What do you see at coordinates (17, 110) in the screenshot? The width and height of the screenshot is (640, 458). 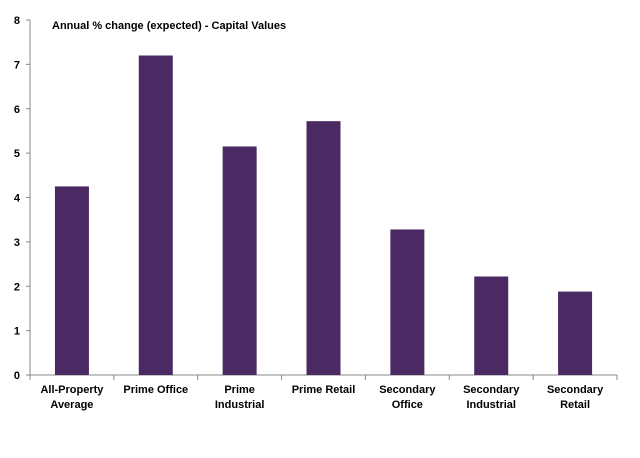 I see `y-tick-label: 6` at bounding box center [17, 110].